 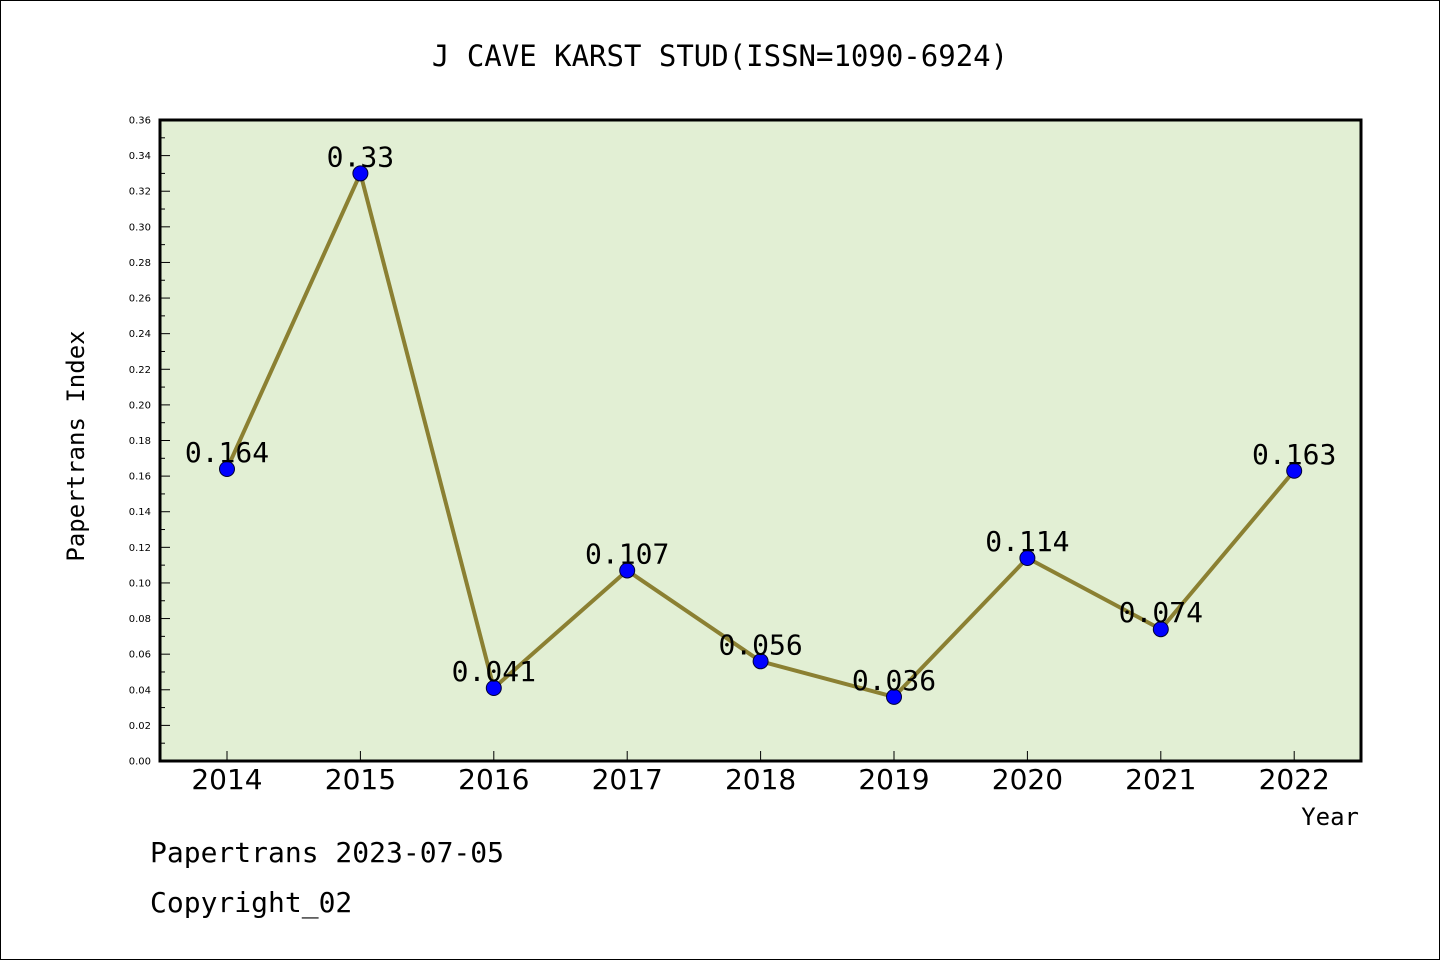 What do you see at coordinates (893, 779) in the screenshot?
I see `x-tick-label: 2019` at bounding box center [893, 779].